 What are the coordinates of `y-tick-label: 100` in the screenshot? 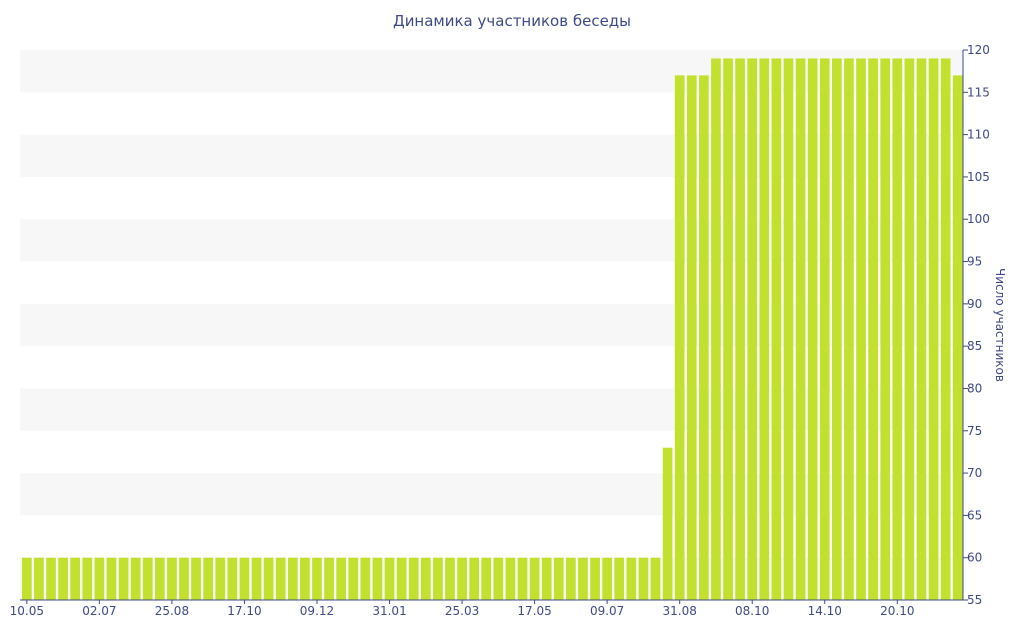 It's located at (978, 219).